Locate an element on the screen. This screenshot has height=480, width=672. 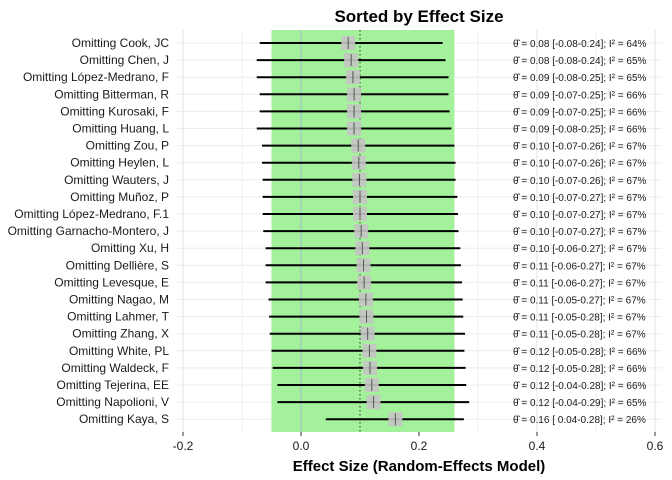
x-tick-label: 0.4 is located at coordinates (537, 446).